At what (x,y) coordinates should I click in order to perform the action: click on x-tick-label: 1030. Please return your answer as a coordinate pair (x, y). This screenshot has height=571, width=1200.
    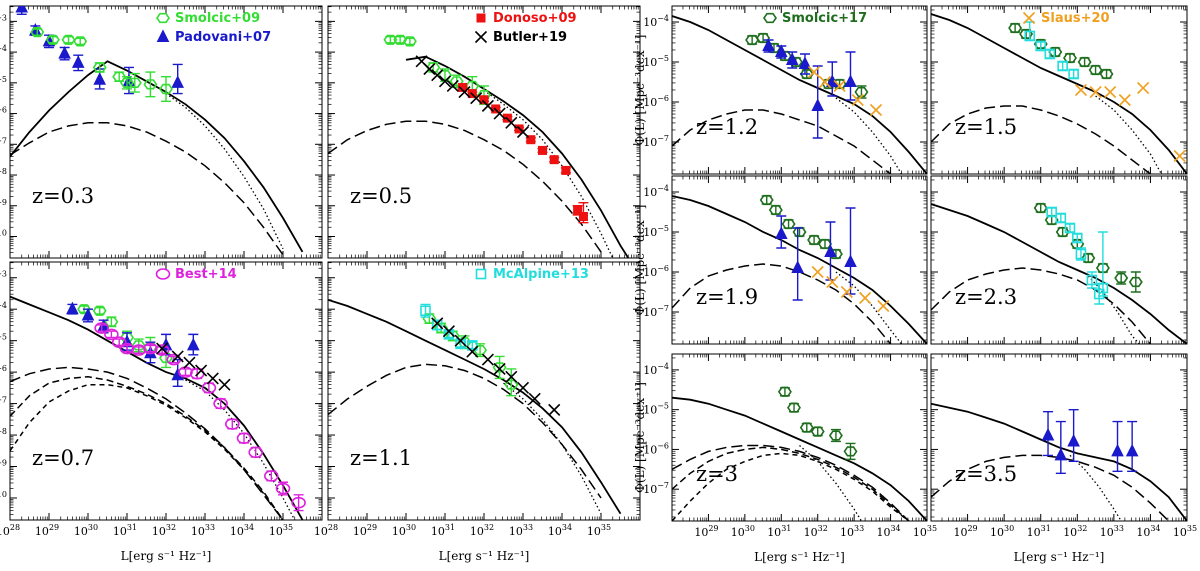
    Looking at the image, I should click on (1002, 531).